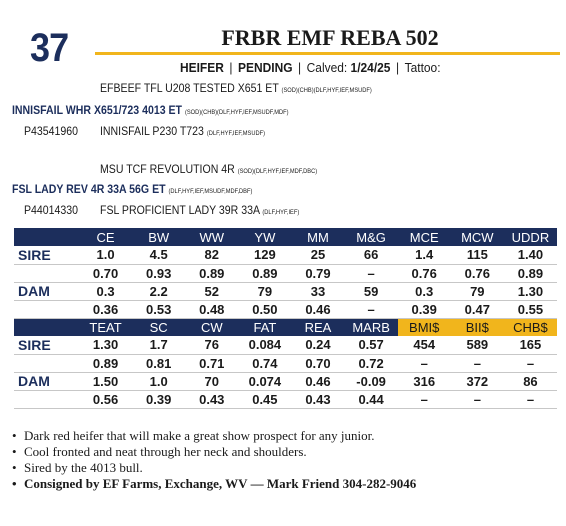  I want to click on title-underline, so click(327, 53).